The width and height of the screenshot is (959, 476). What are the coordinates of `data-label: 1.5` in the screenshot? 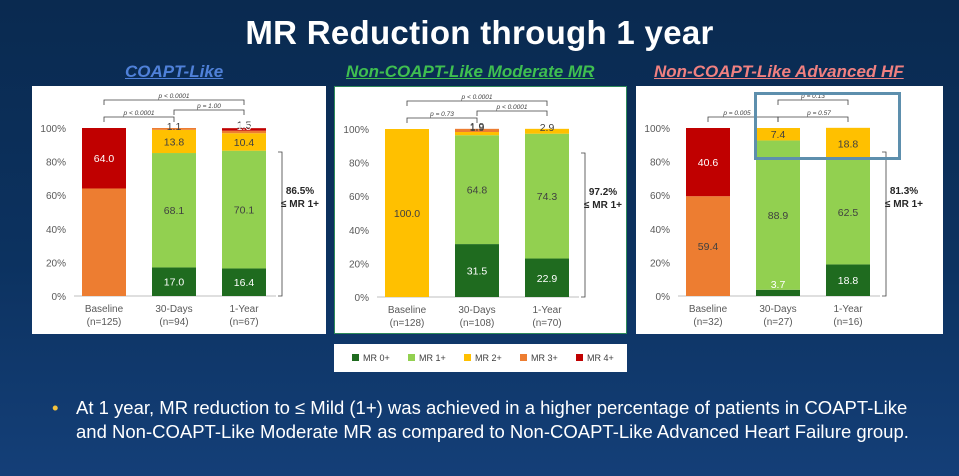 It's located at (244, 126).